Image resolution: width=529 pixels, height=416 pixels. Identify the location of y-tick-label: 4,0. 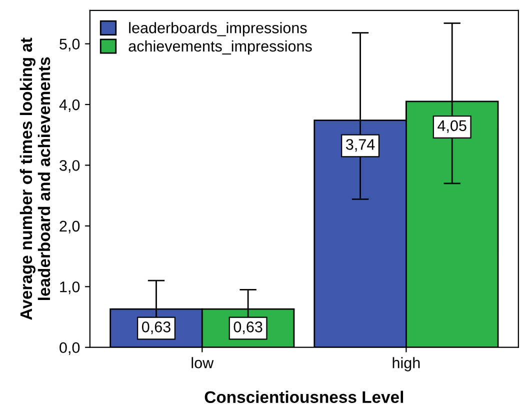
(69, 105).